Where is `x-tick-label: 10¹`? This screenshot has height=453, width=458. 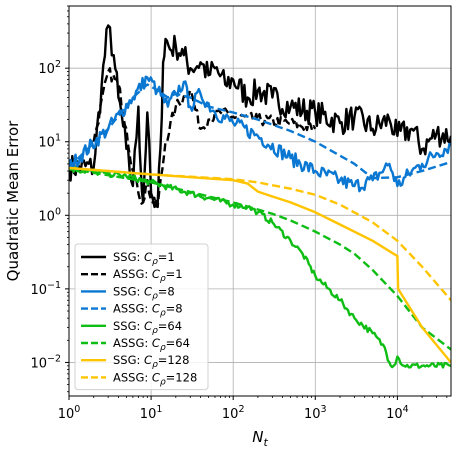 x-tick-label: 10¹ is located at coordinates (151, 413).